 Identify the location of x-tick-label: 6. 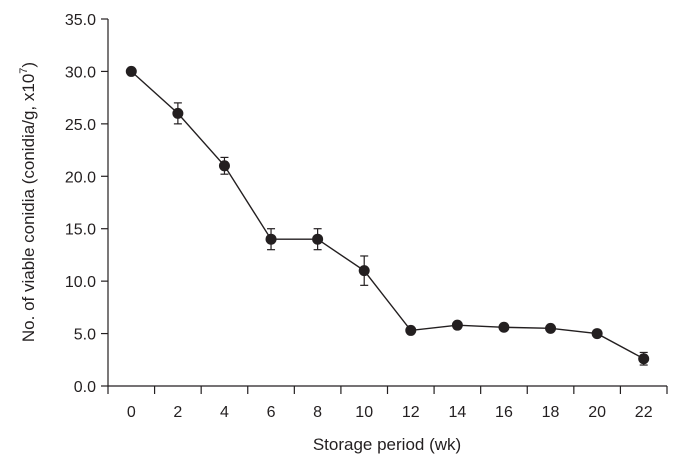
(271, 412).